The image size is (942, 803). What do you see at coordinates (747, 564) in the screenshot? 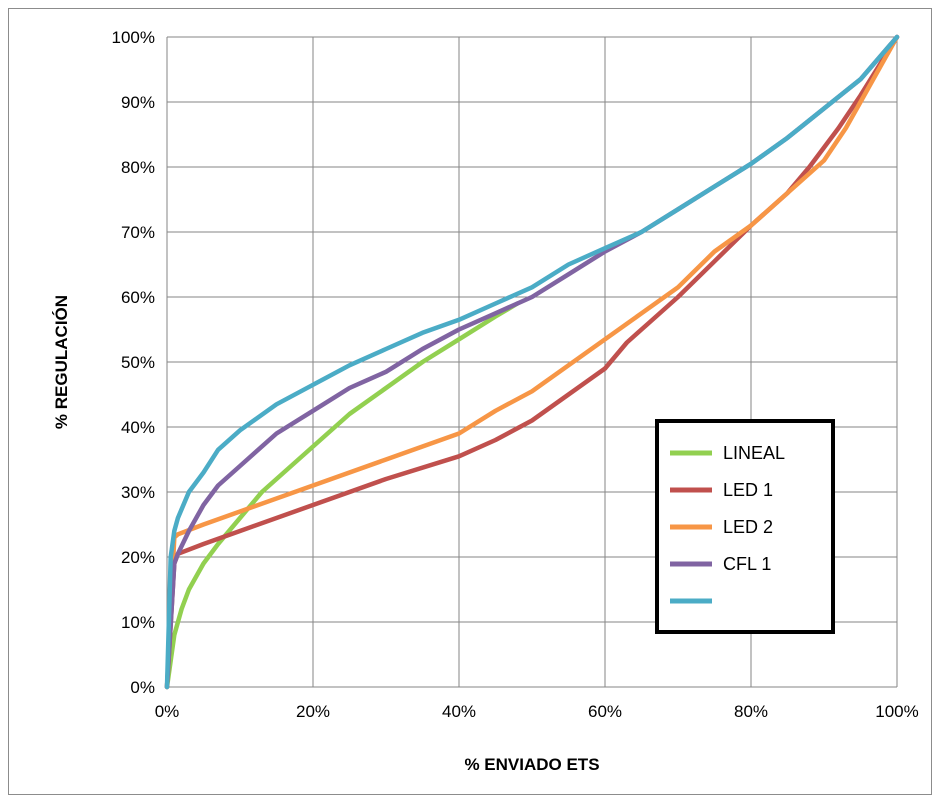
I see `legend-label: CFL 1` at bounding box center [747, 564].